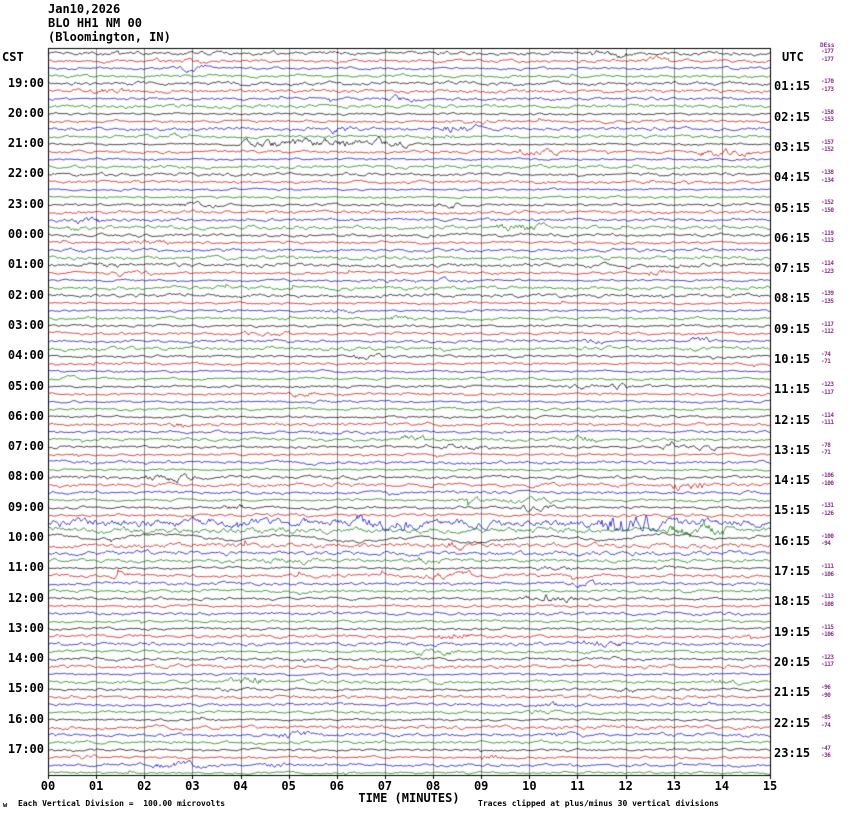 This screenshot has width=850, height=814. What do you see at coordinates (792, 480) in the screenshot?
I see `right-time-label: 14:15` at bounding box center [792, 480].